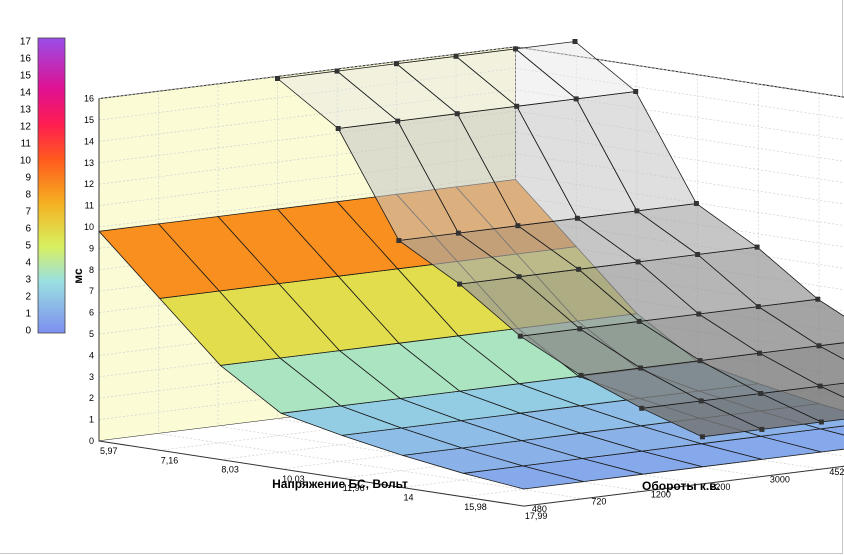 The image size is (844, 555). I want to click on colorbar-tick-label: 7, so click(28, 212).